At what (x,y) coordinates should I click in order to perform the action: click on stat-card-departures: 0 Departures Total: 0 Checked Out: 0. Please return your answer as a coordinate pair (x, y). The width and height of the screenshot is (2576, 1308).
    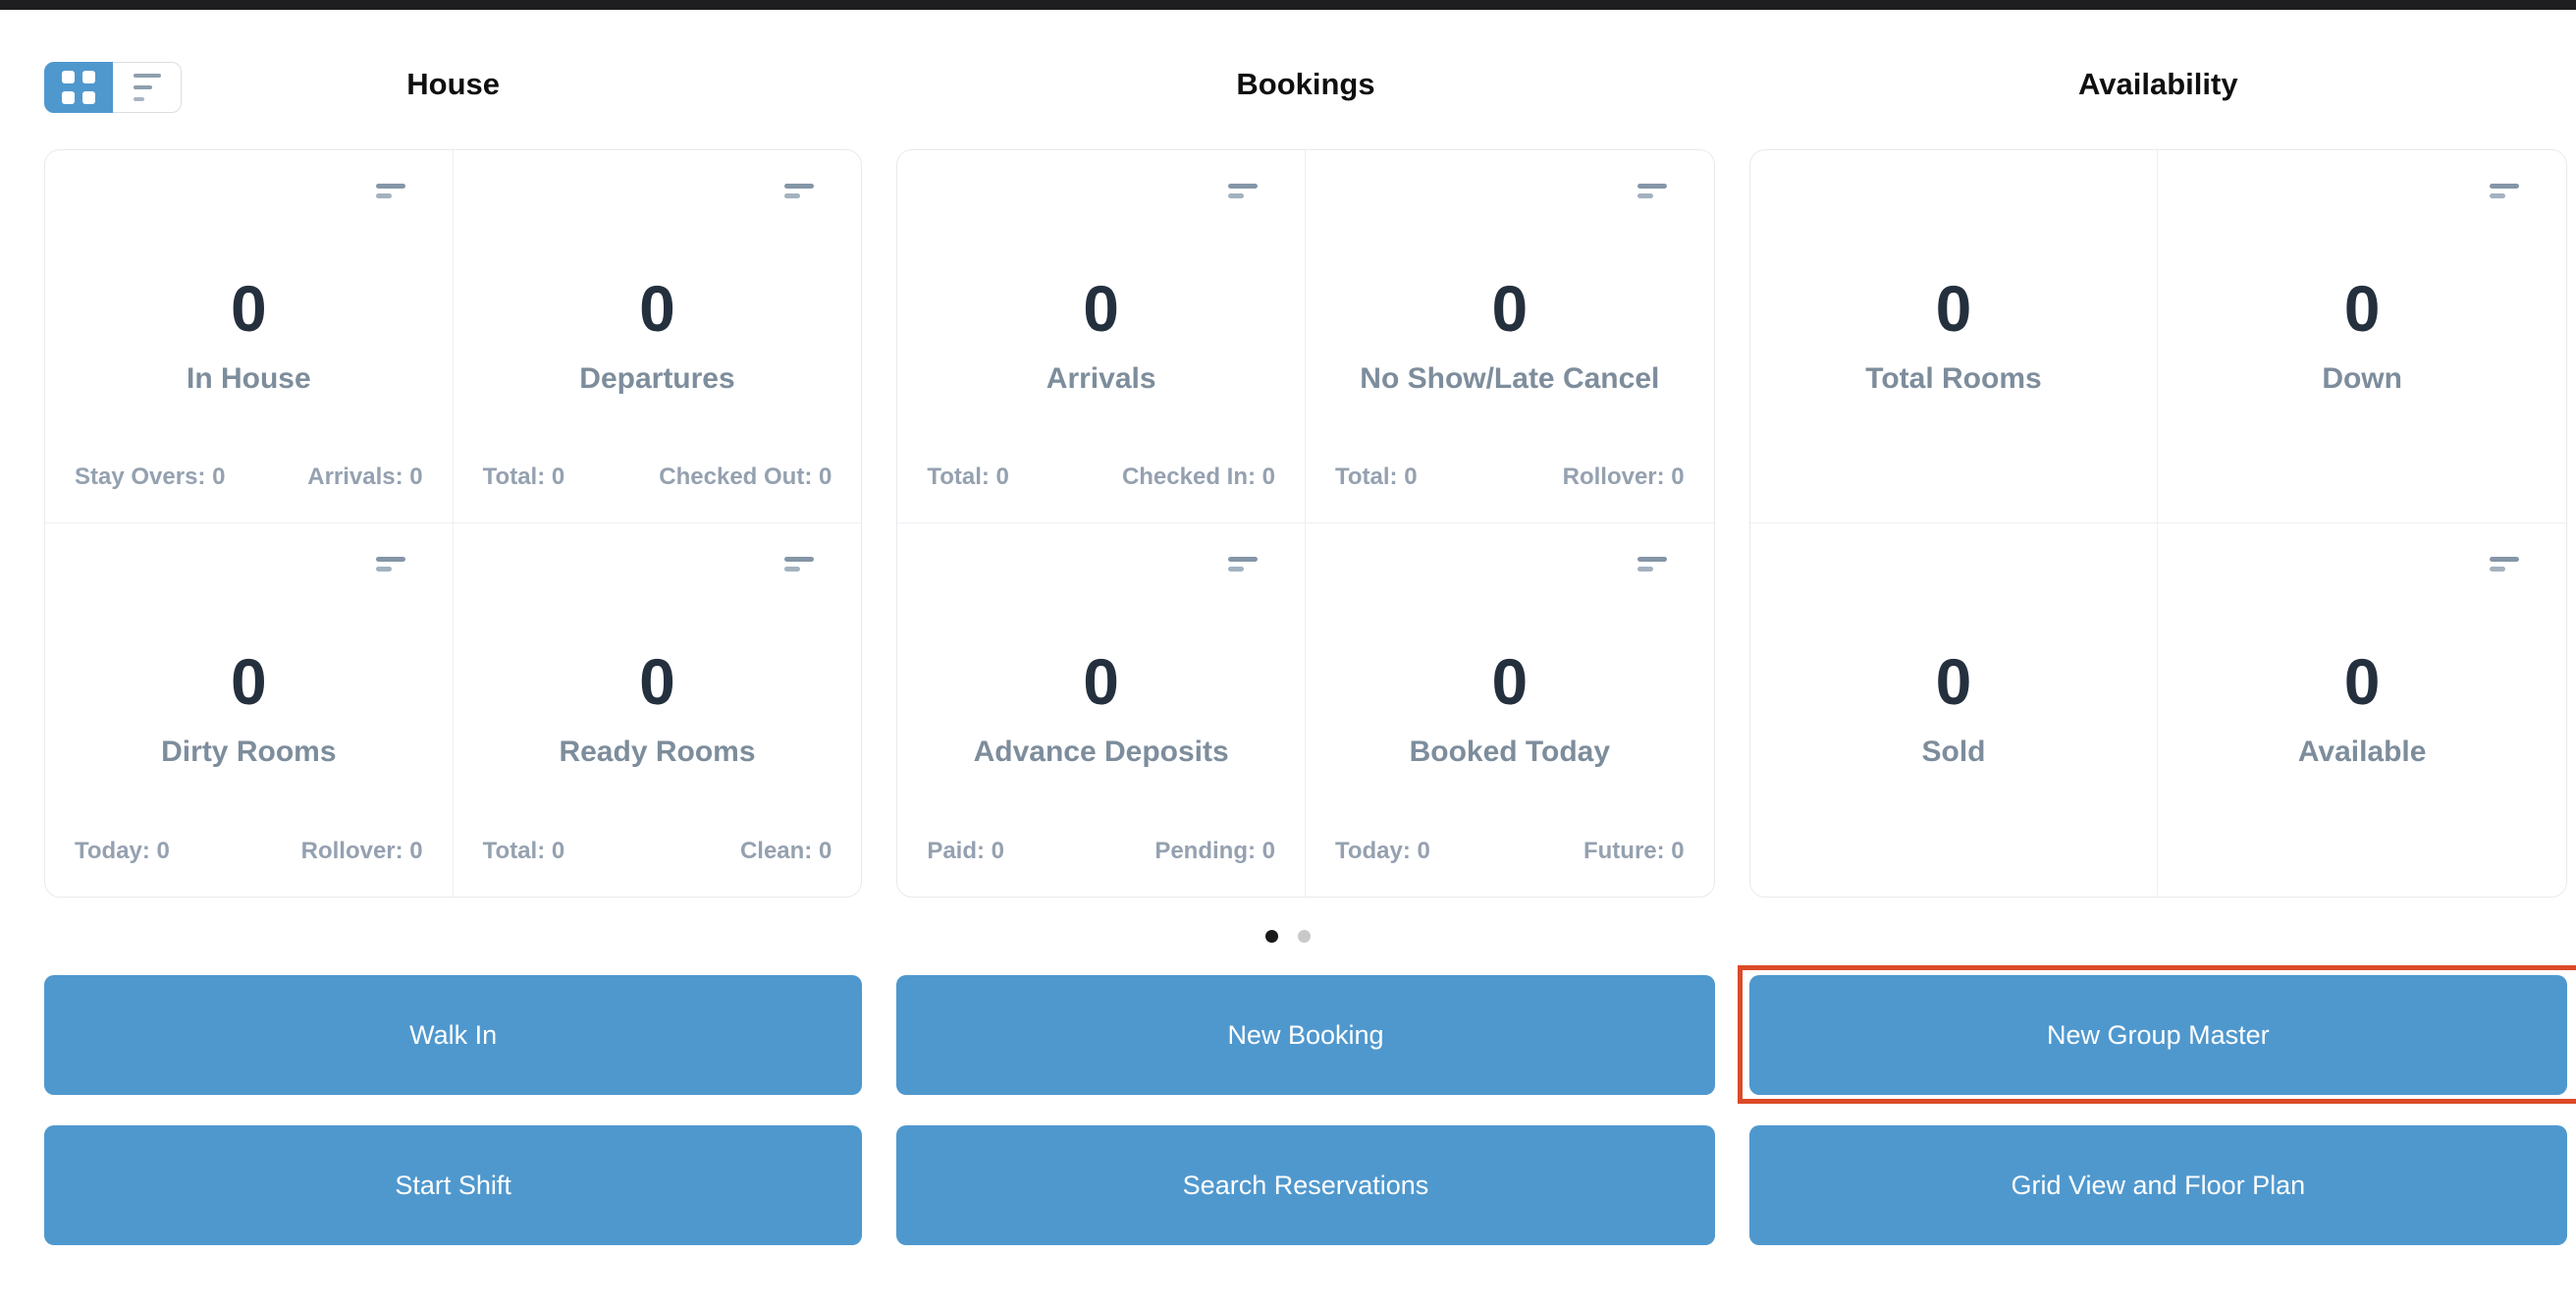
    Looking at the image, I should click on (657, 336).